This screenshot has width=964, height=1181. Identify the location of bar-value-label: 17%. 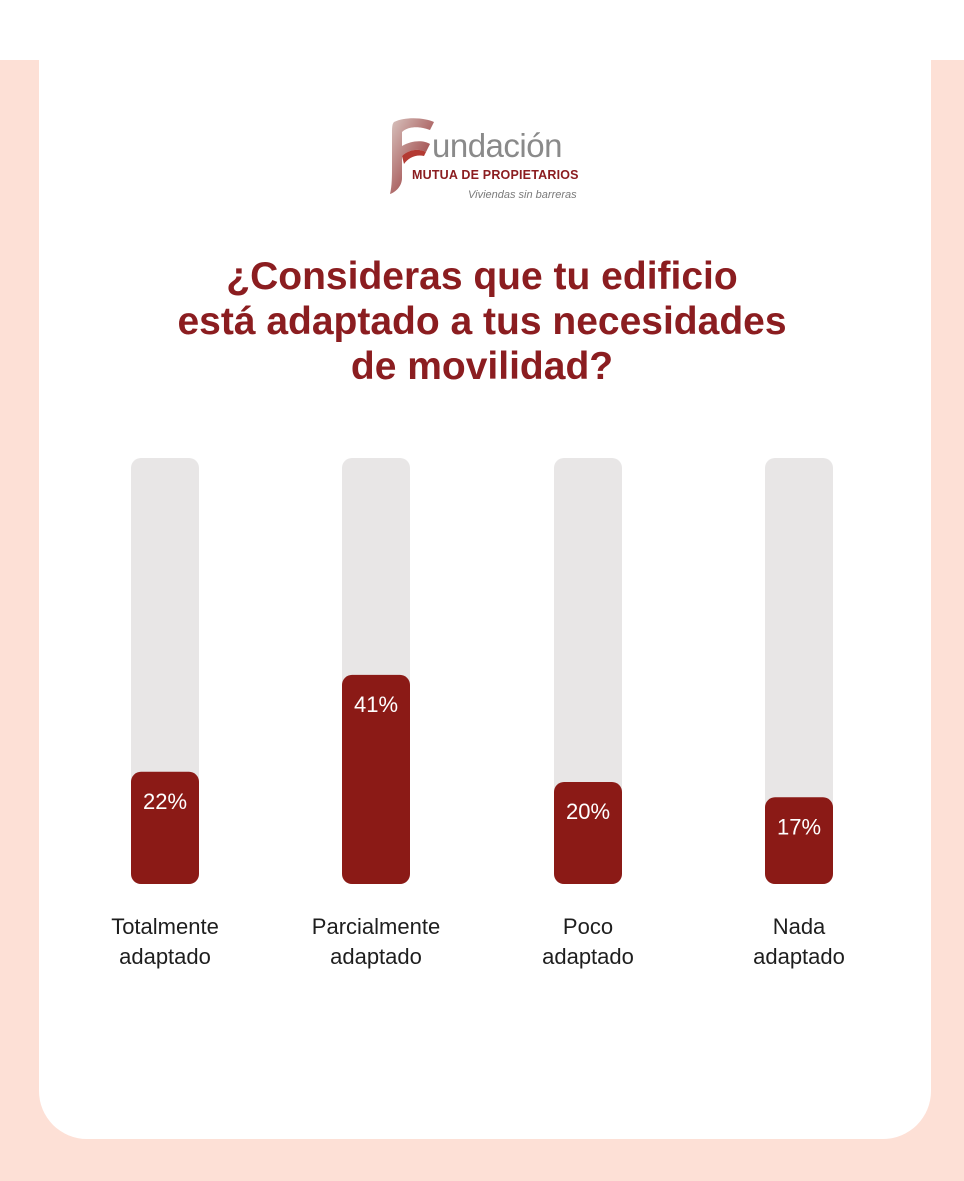
(799, 826).